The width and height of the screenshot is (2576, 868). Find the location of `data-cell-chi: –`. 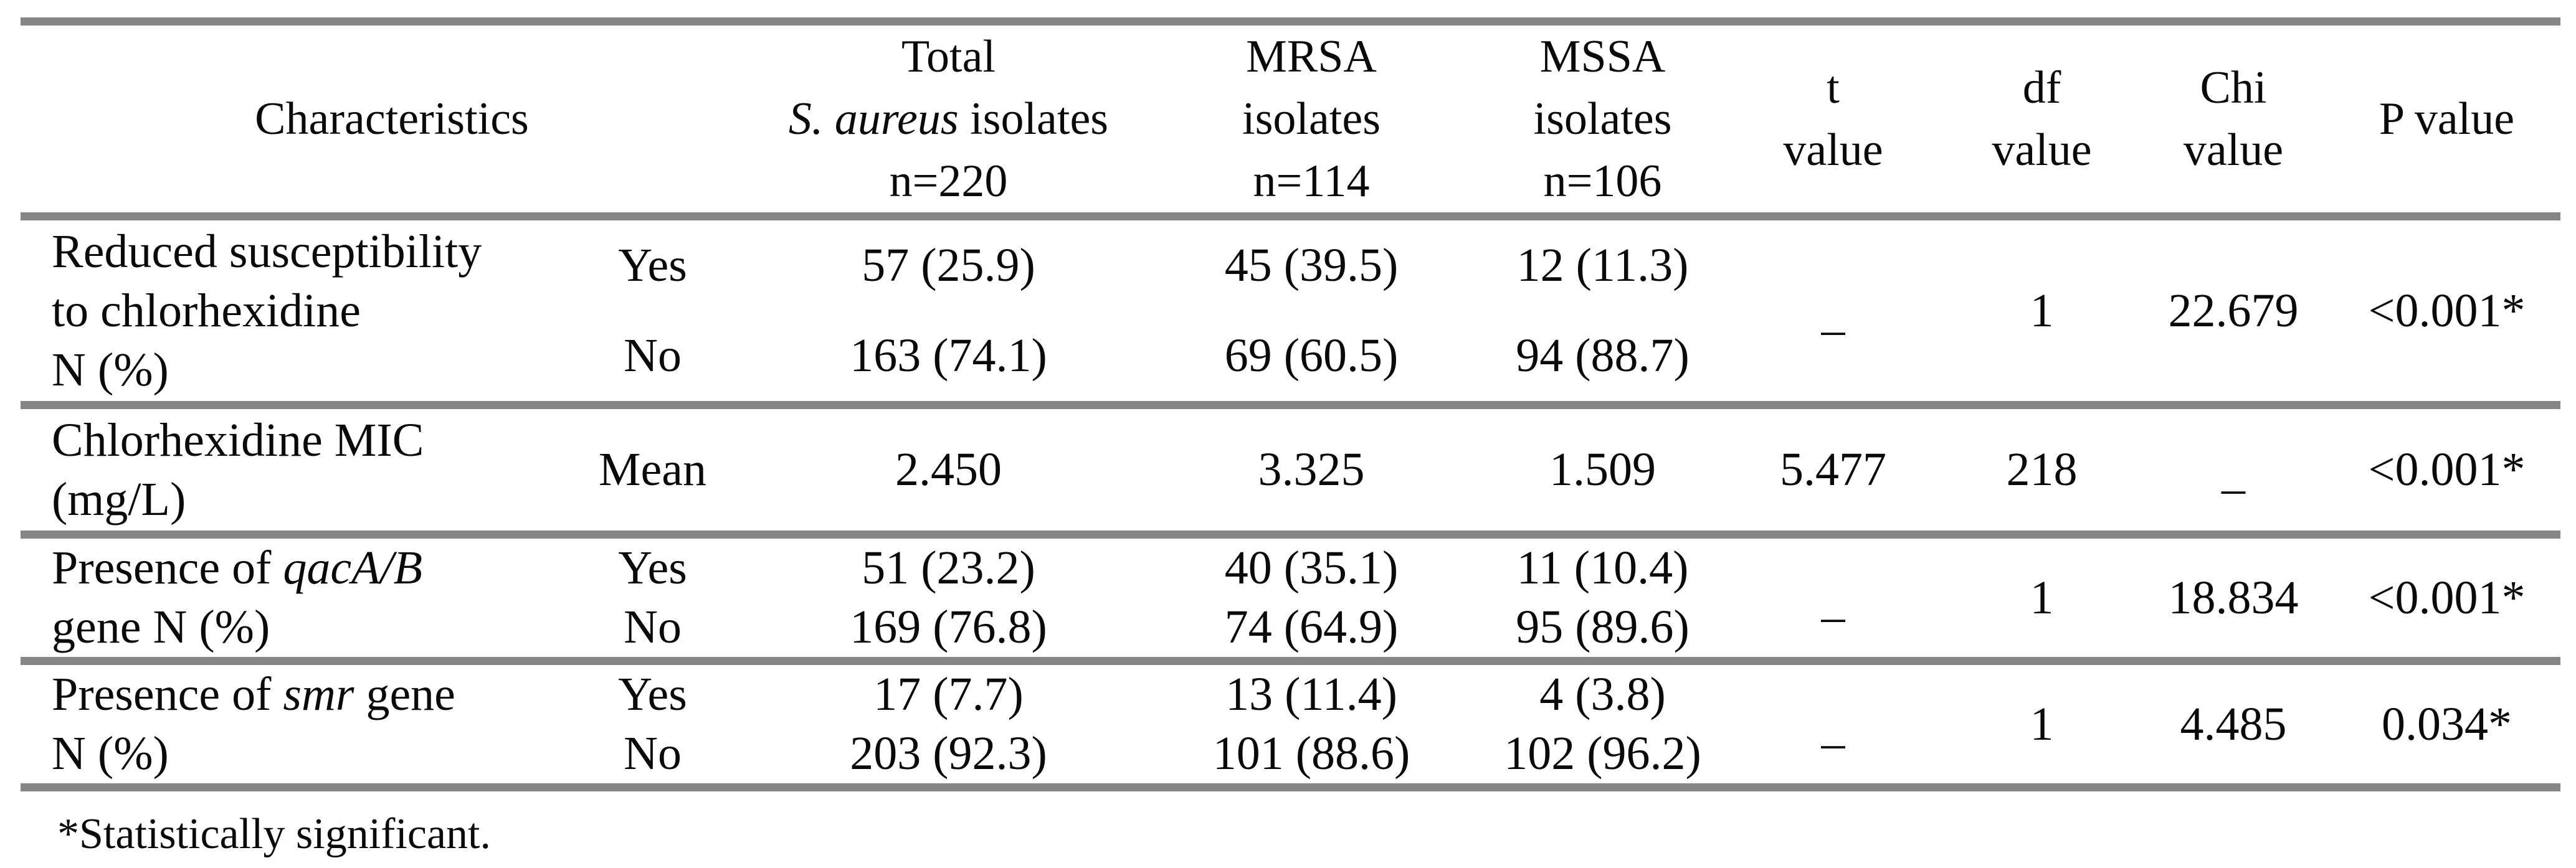

data-cell-chi: – is located at coordinates (2233, 470).